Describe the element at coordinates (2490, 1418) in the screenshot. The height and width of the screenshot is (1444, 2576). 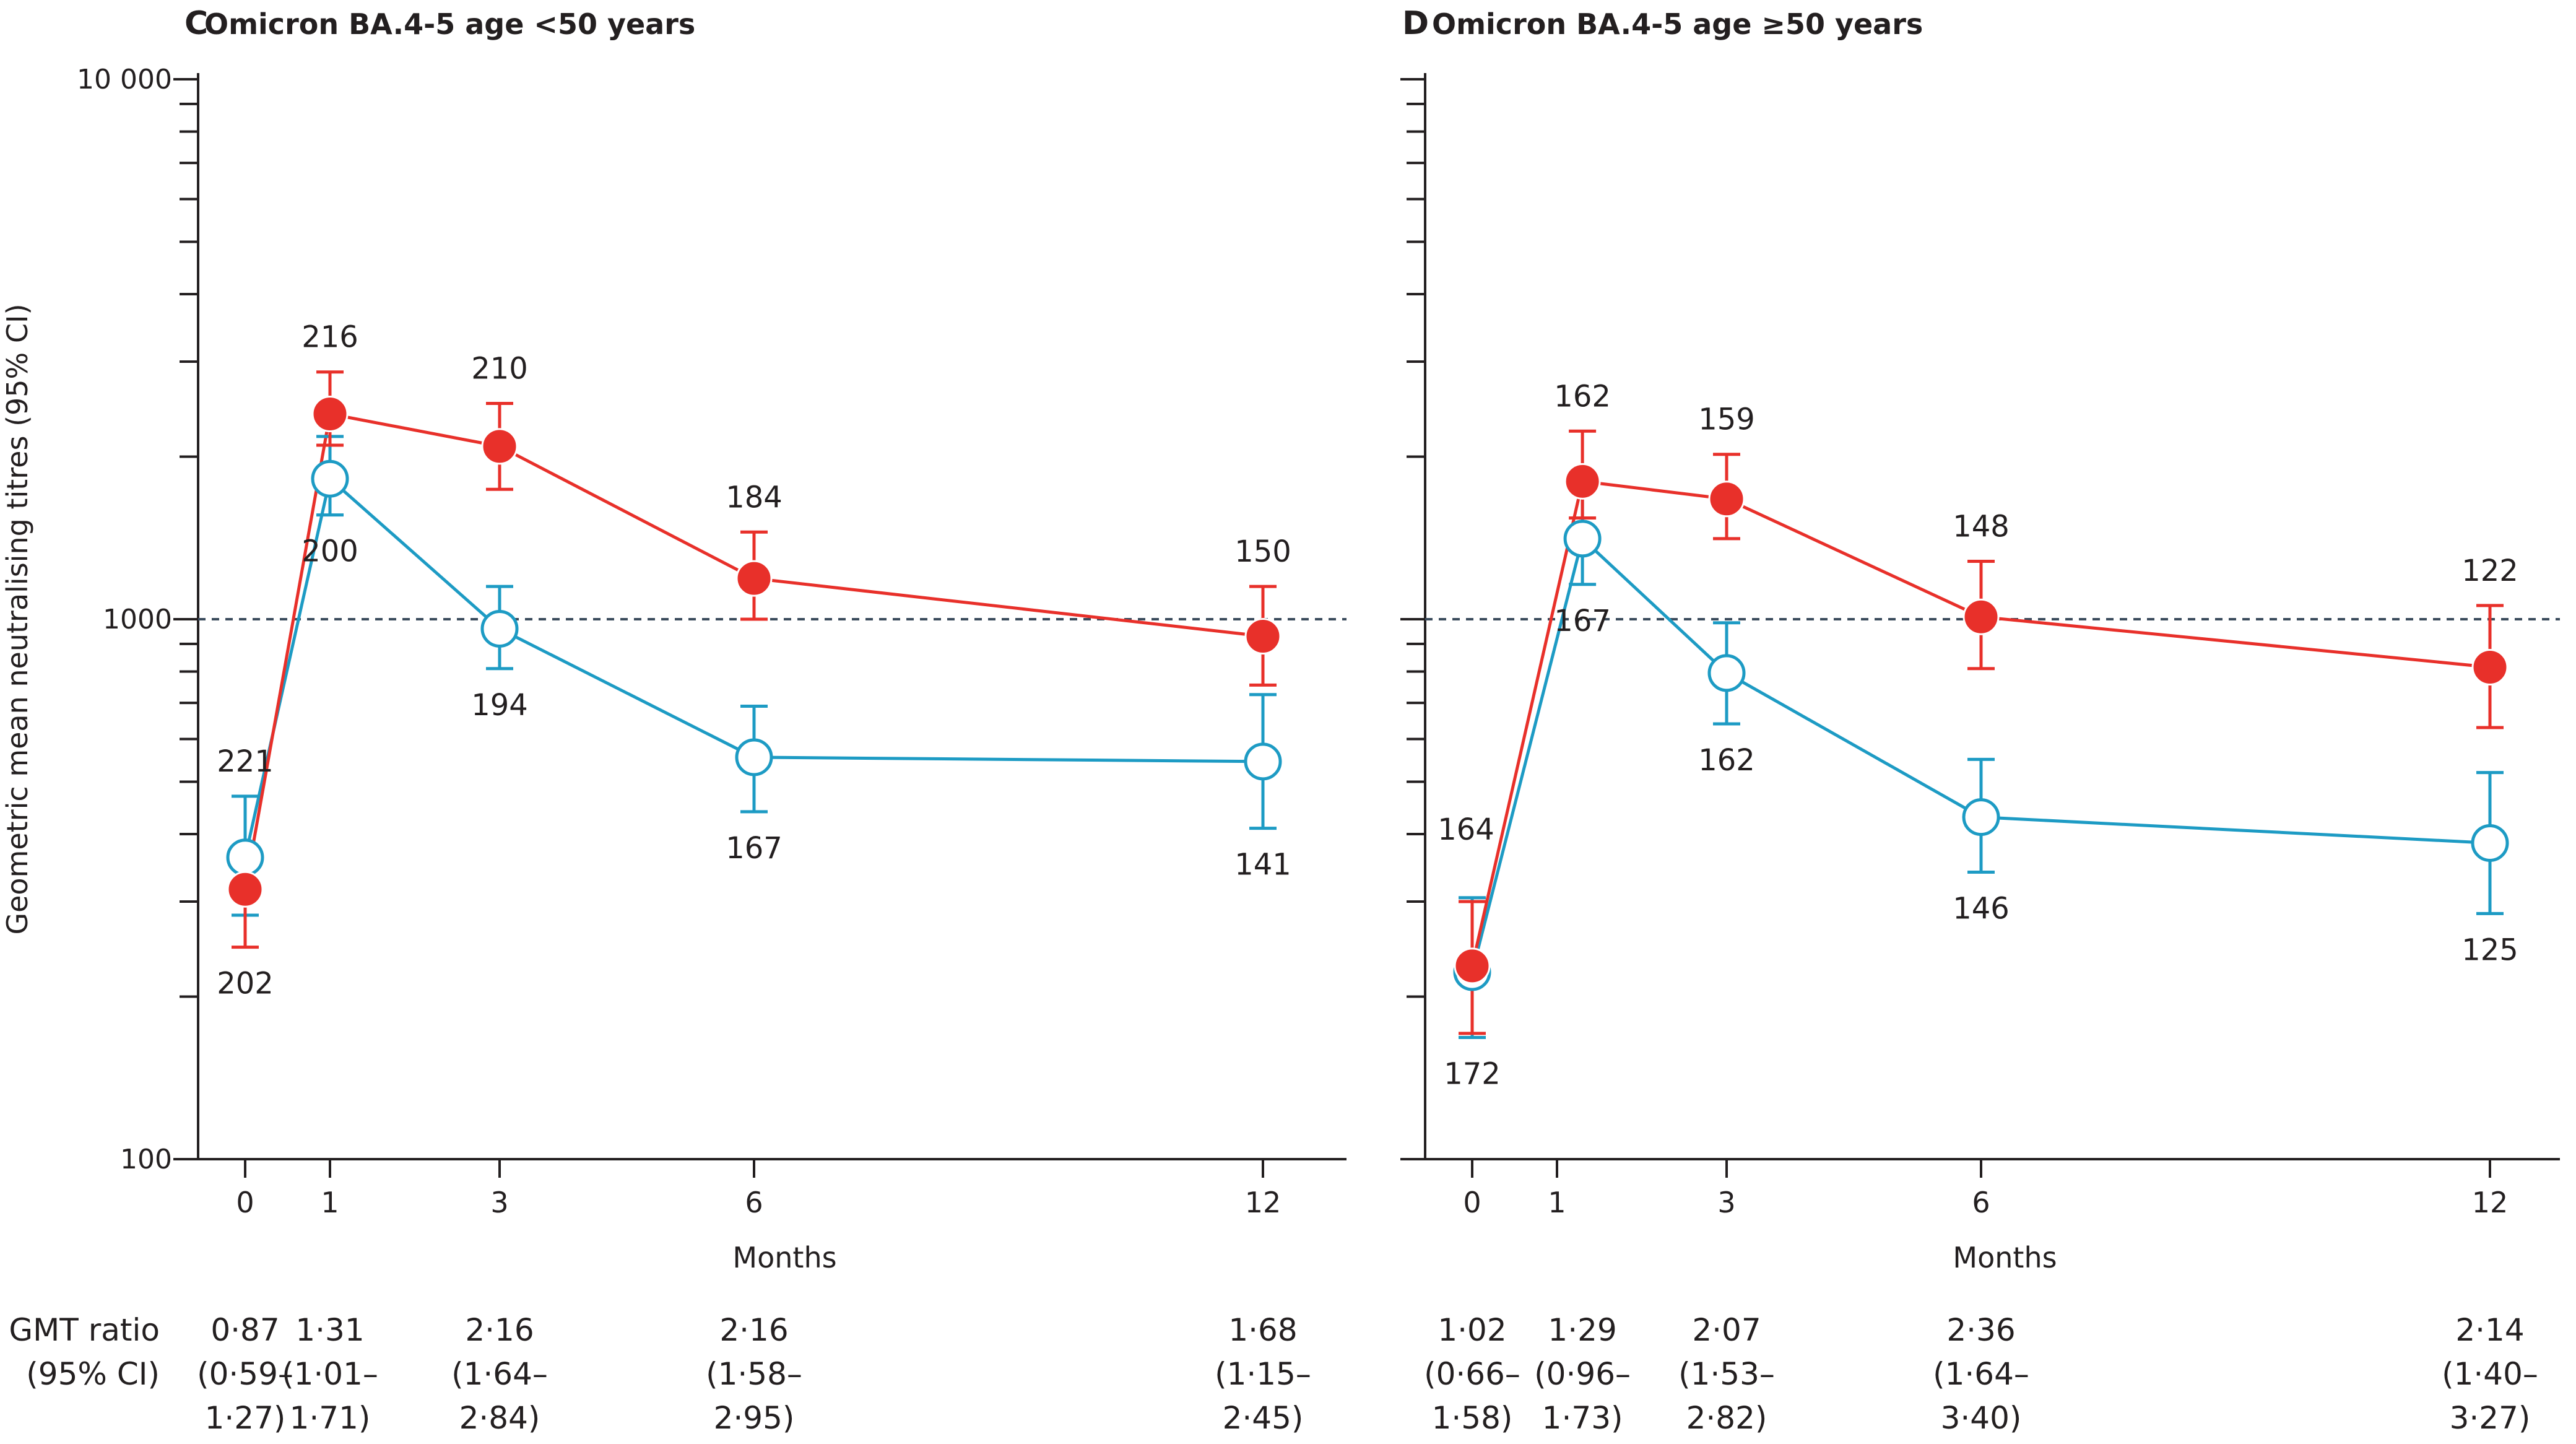
I see `gmt-ratio-ci: 3·27)` at that location.